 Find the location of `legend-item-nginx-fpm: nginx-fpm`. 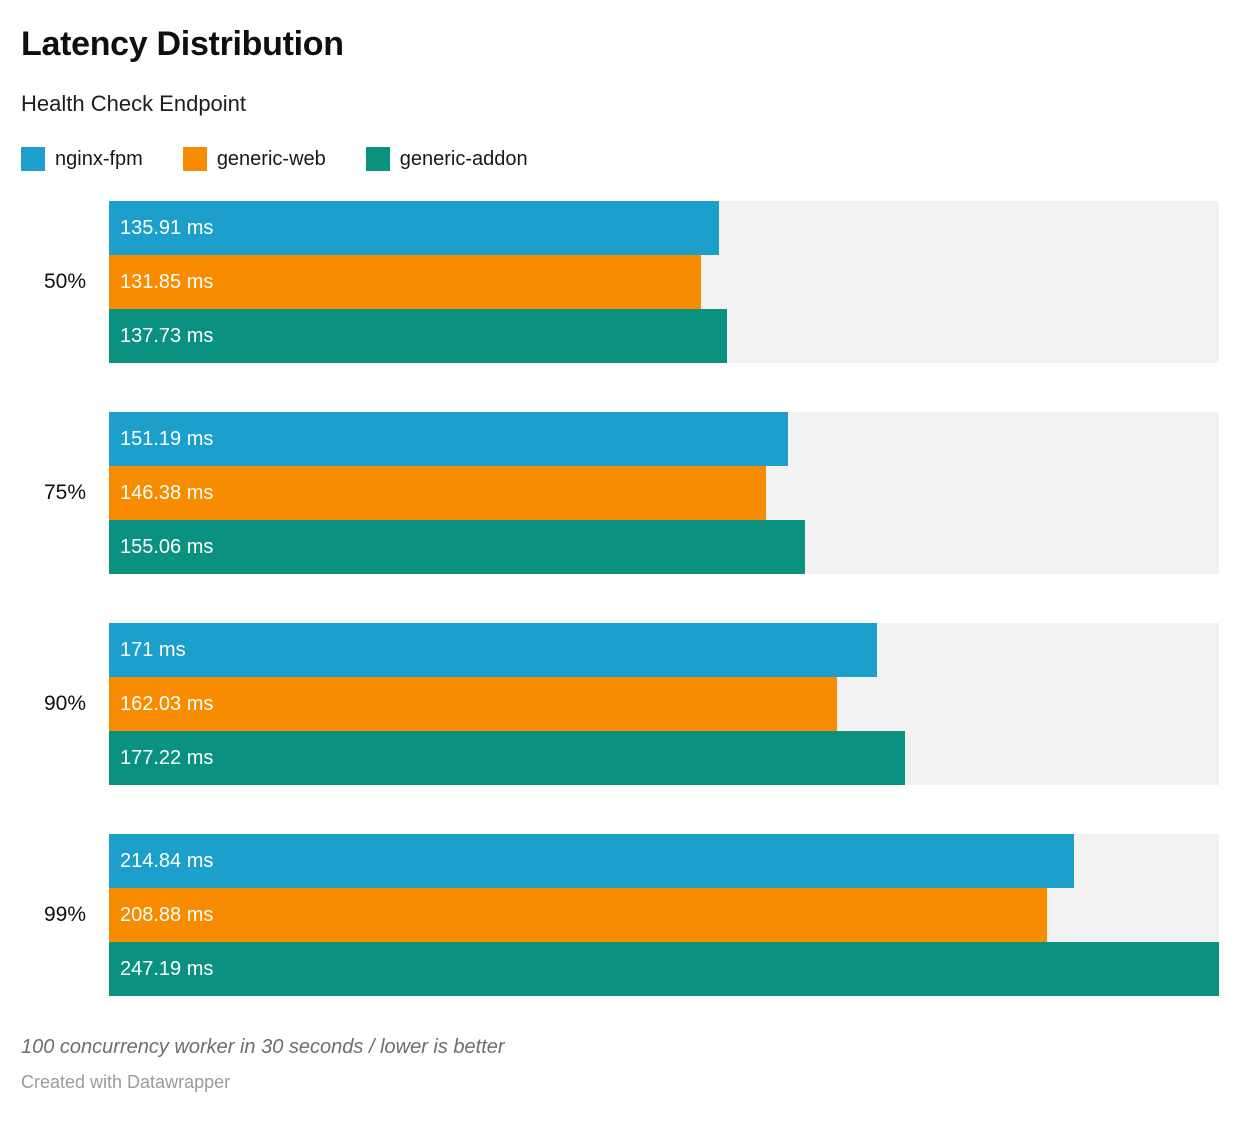

legend-item-nginx-fpm: nginx-fpm is located at coordinates (82, 159).